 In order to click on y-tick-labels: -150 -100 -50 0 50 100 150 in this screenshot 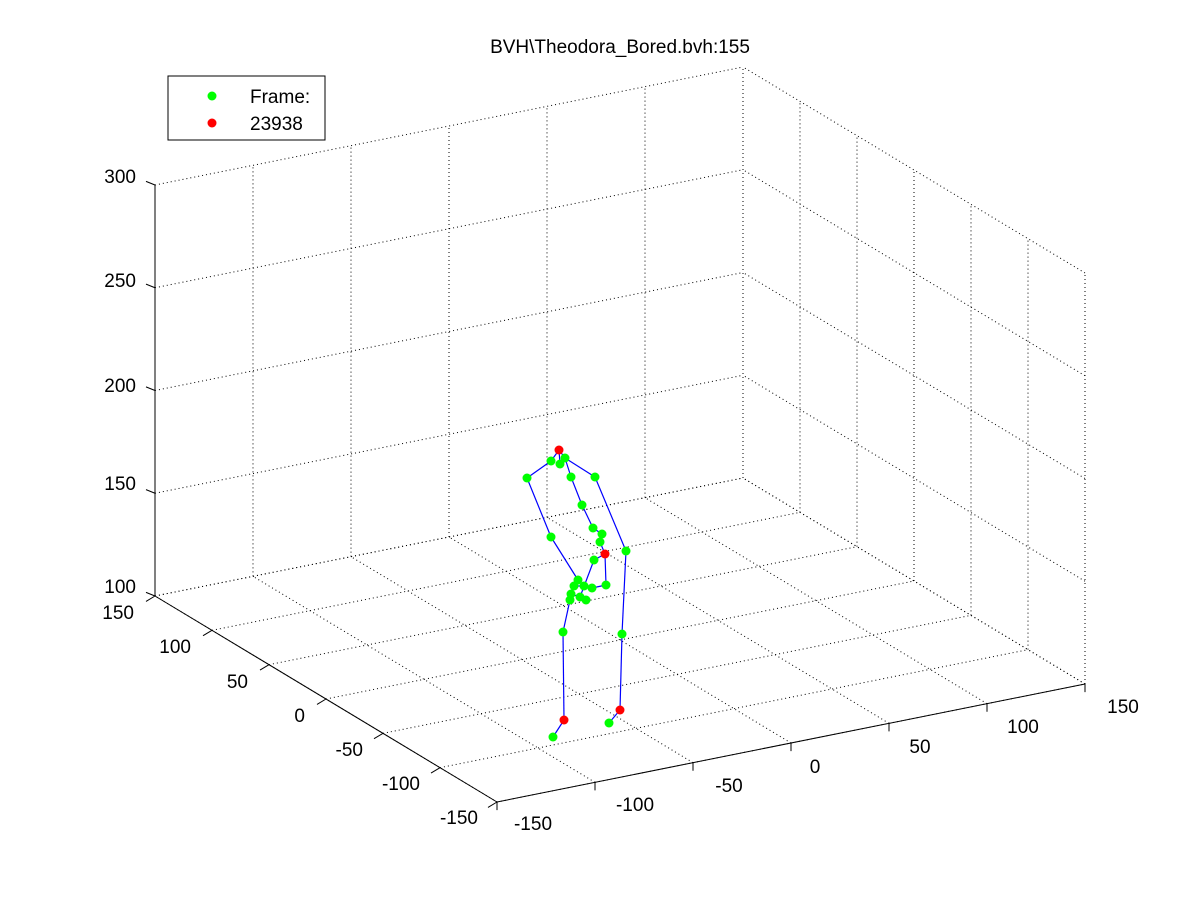, I will do `click(290, 716)`.